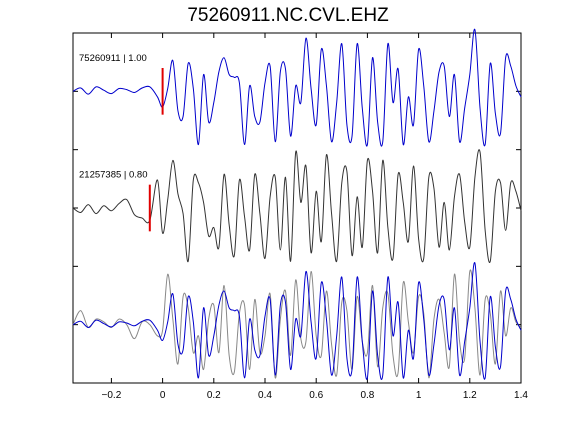 The image size is (576, 432). I want to click on chart-title: 75260911.NC.CVL.EHZ, so click(288, 15).